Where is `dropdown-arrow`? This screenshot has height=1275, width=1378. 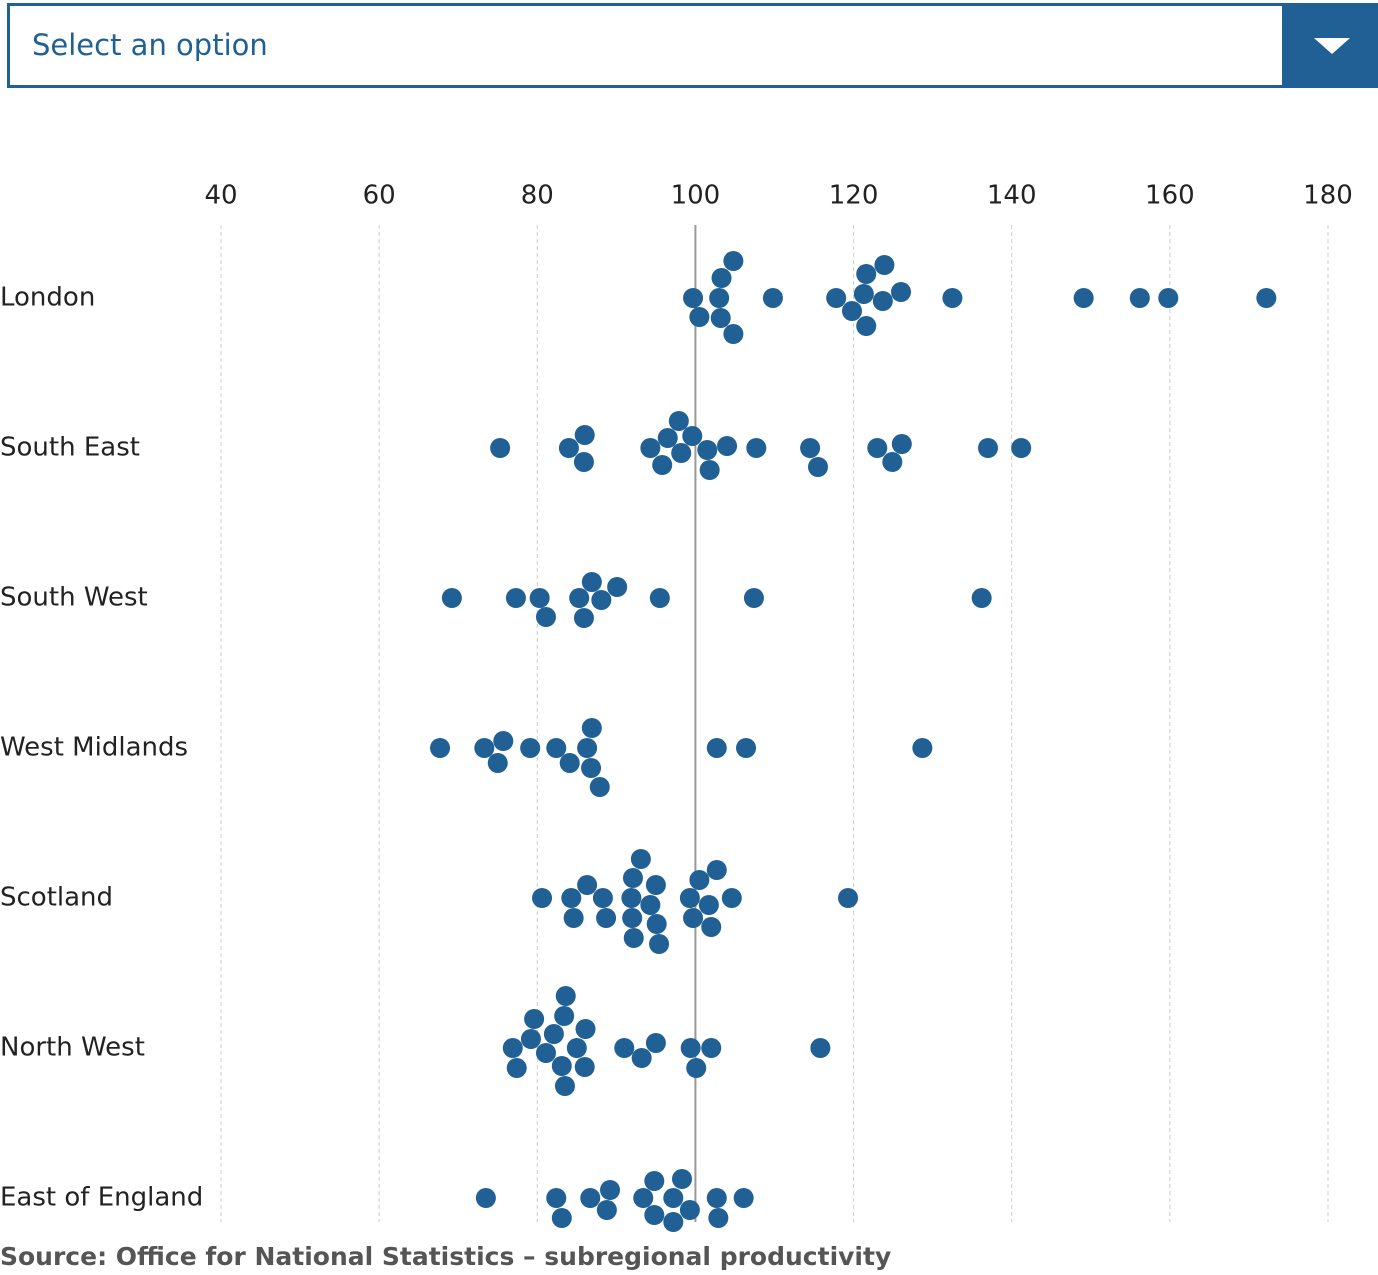 dropdown-arrow is located at coordinates (1331, 45).